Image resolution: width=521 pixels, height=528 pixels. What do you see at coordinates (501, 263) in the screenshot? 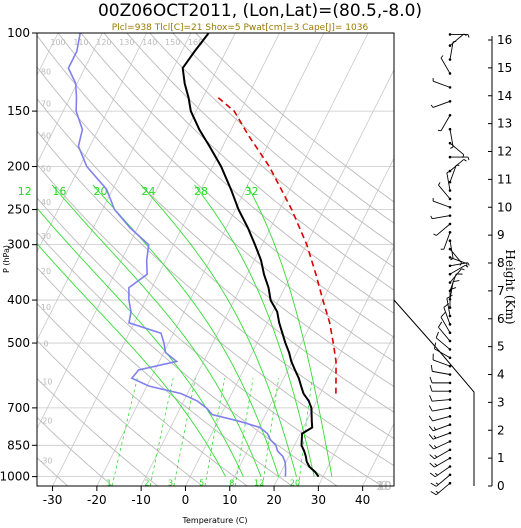
I see `height-tick-label: 8` at bounding box center [501, 263].